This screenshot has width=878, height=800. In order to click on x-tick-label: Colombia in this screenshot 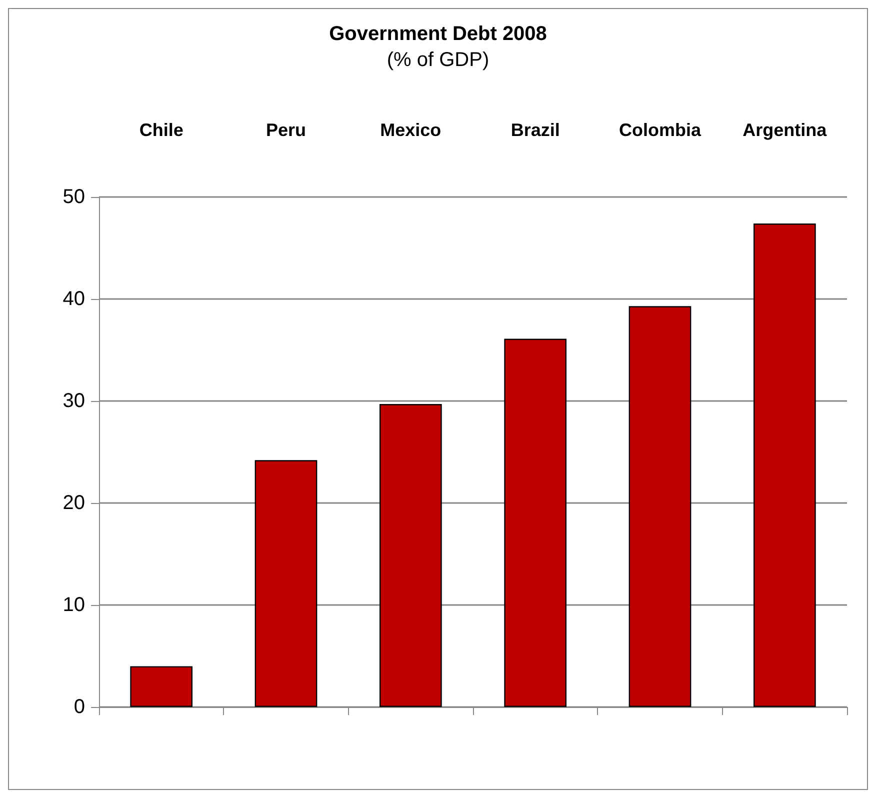, I will do `click(660, 130)`.